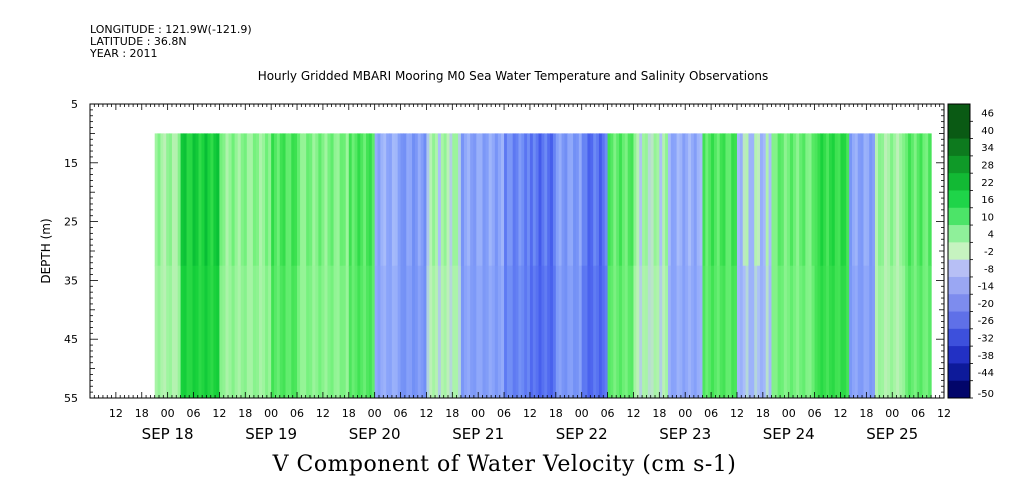 The width and height of the screenshot is (1009, 504). Describe the element at coordinates (271, 434) in the screenshot. I see `x-date-label: SEP 19` at that location.